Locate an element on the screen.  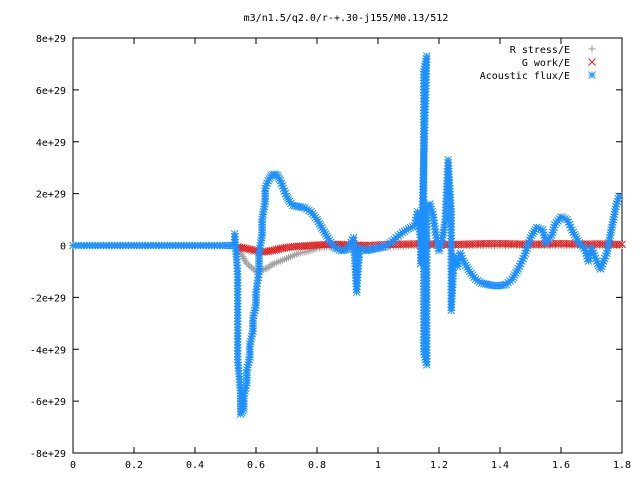
x-tick-label: 1.2 is located at coordinates (439, 465).